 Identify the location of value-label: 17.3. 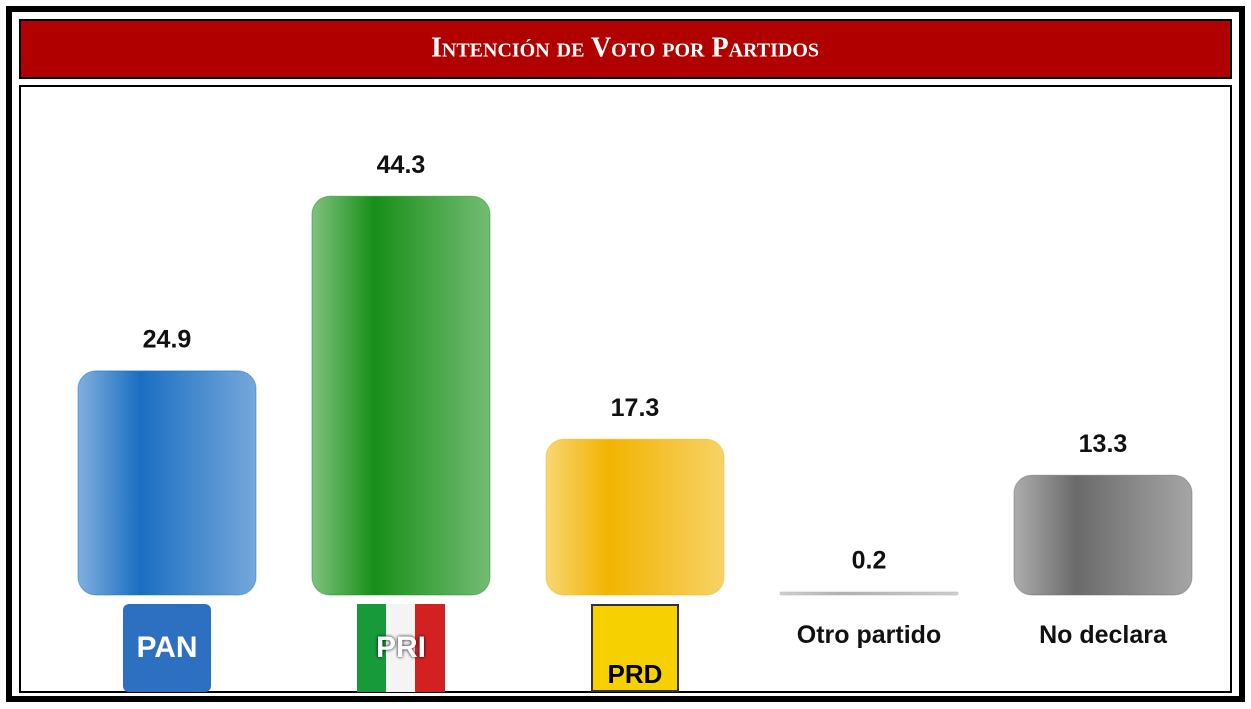
(635, 408).